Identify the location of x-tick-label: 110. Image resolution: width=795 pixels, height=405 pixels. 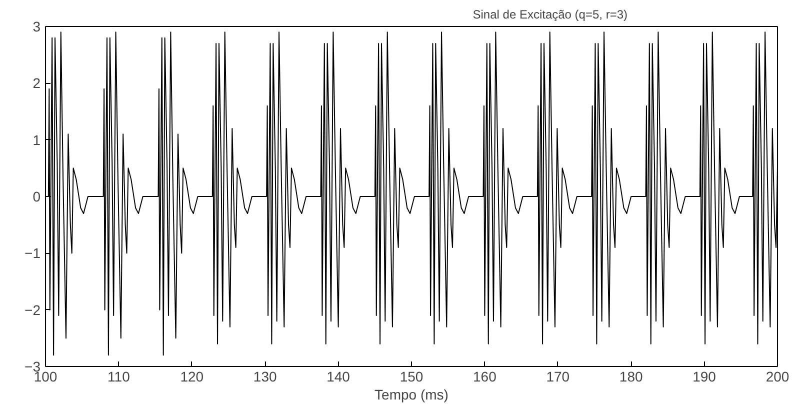
(119, 376).